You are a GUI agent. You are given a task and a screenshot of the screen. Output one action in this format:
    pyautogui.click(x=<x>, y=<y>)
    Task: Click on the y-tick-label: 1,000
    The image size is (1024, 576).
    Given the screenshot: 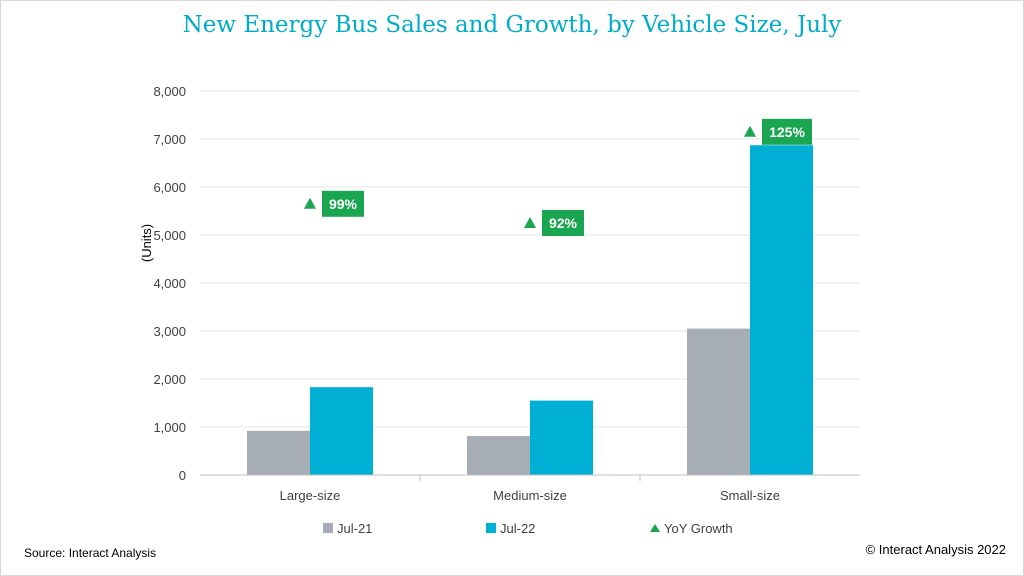 What is the action you would take?
    pyautogui.click(x=169, y=427)
    